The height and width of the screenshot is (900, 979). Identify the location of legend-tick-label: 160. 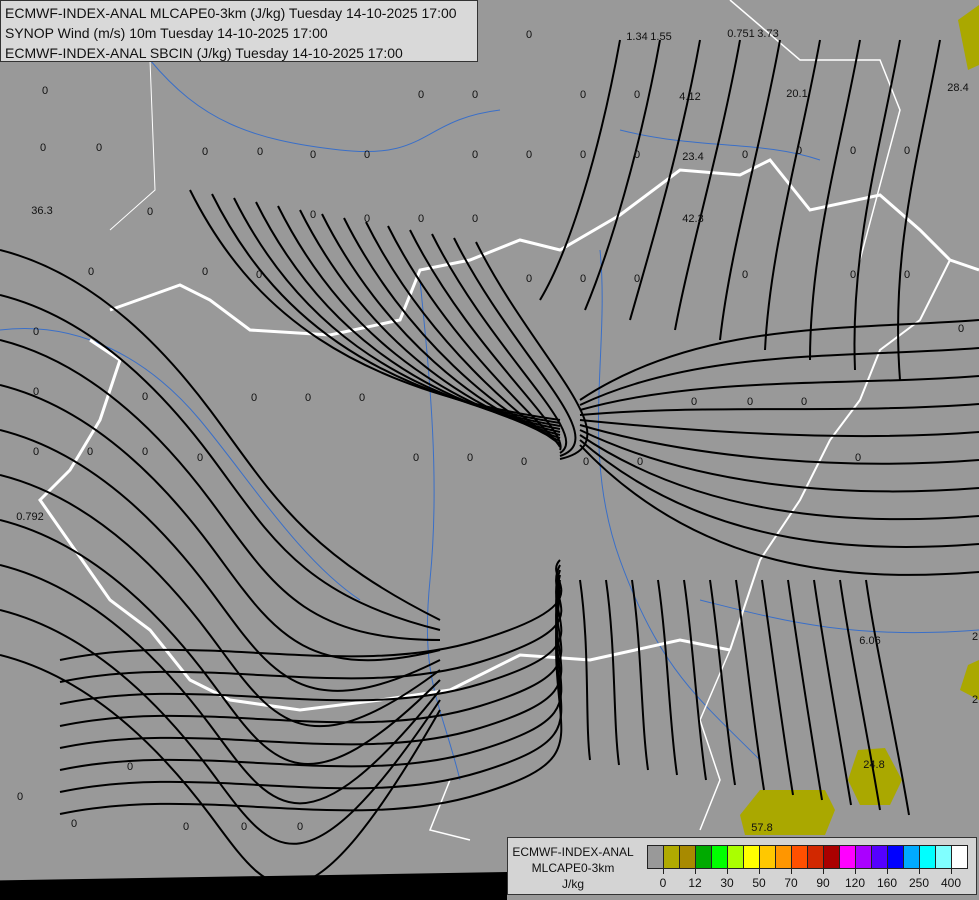
(887, 883).